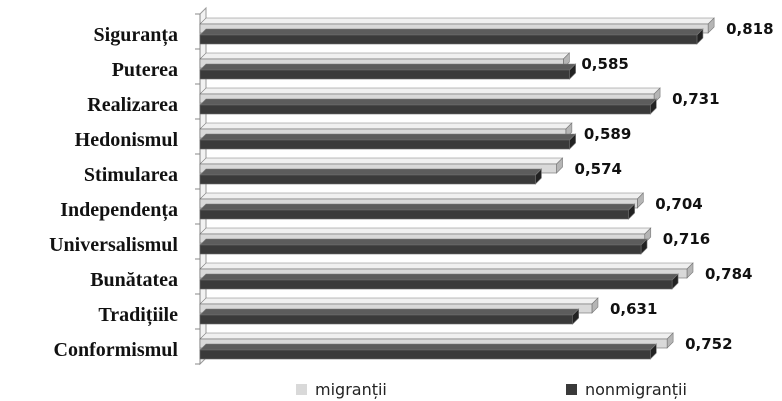  Describe the element at coordinates (367, 179) in the screenshot. I see `bar-nonmigranții-4-face` at that location.